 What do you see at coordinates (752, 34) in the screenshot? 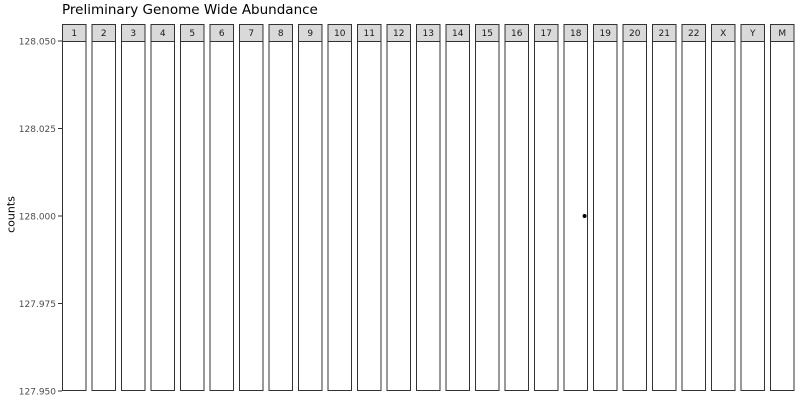
I see `facet-label: Y` at bounding box center [752, 34].